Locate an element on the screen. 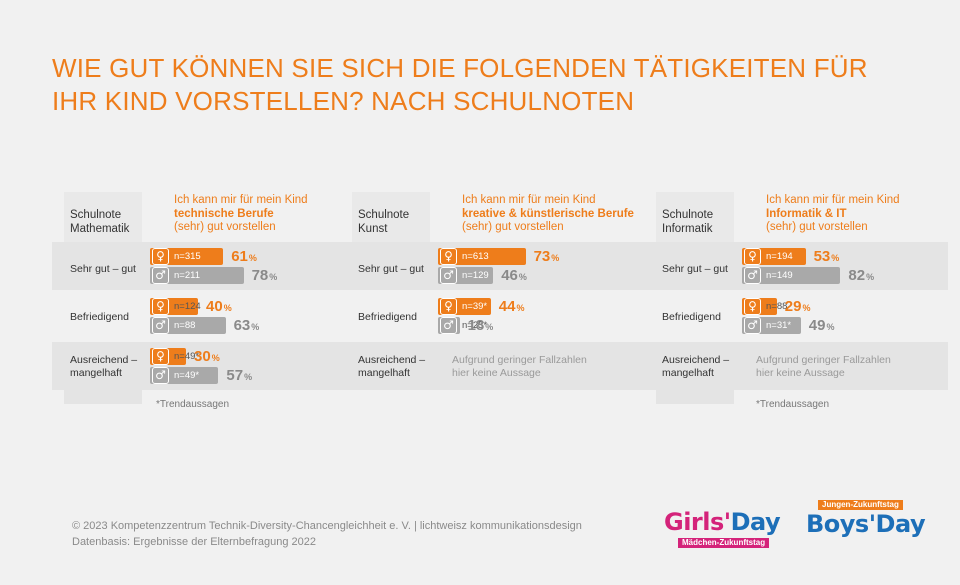 The image size is (960, 585). value-label: 82% is located at coordinates (861, 276).